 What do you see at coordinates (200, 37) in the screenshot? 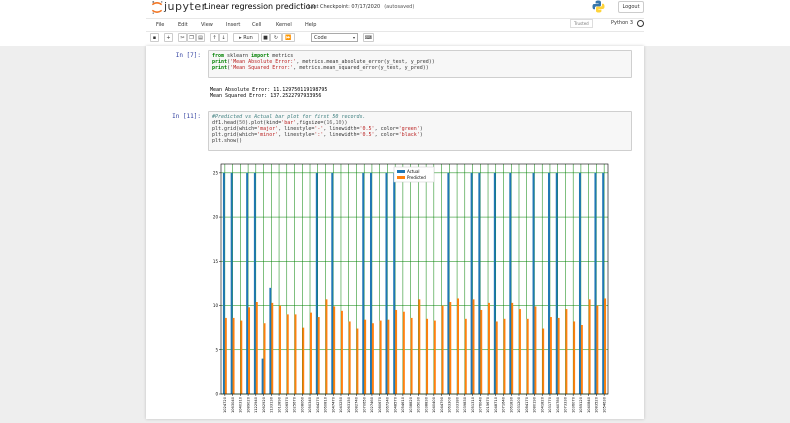
I see `paste-button: ▤` at bounding box center [200, 37].